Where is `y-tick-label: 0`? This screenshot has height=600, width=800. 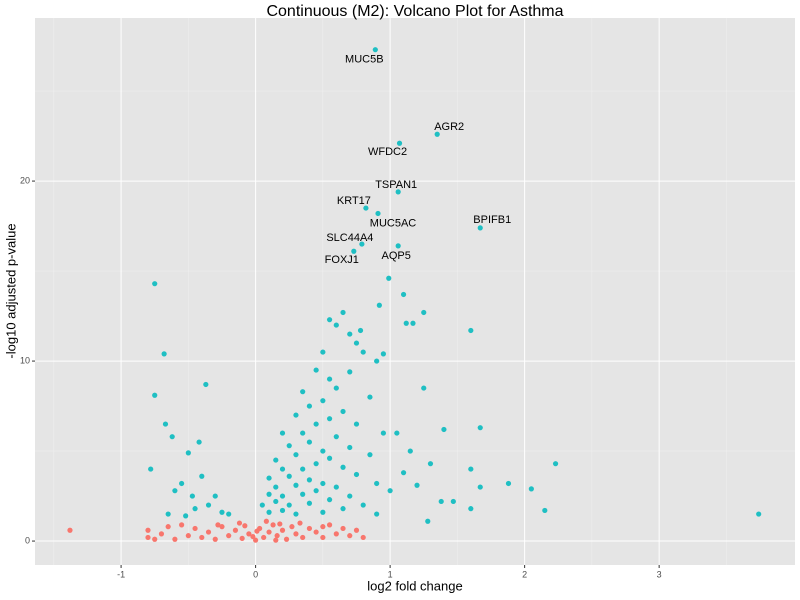
y-tick-label: 0 is located at coordinates (27, 540).